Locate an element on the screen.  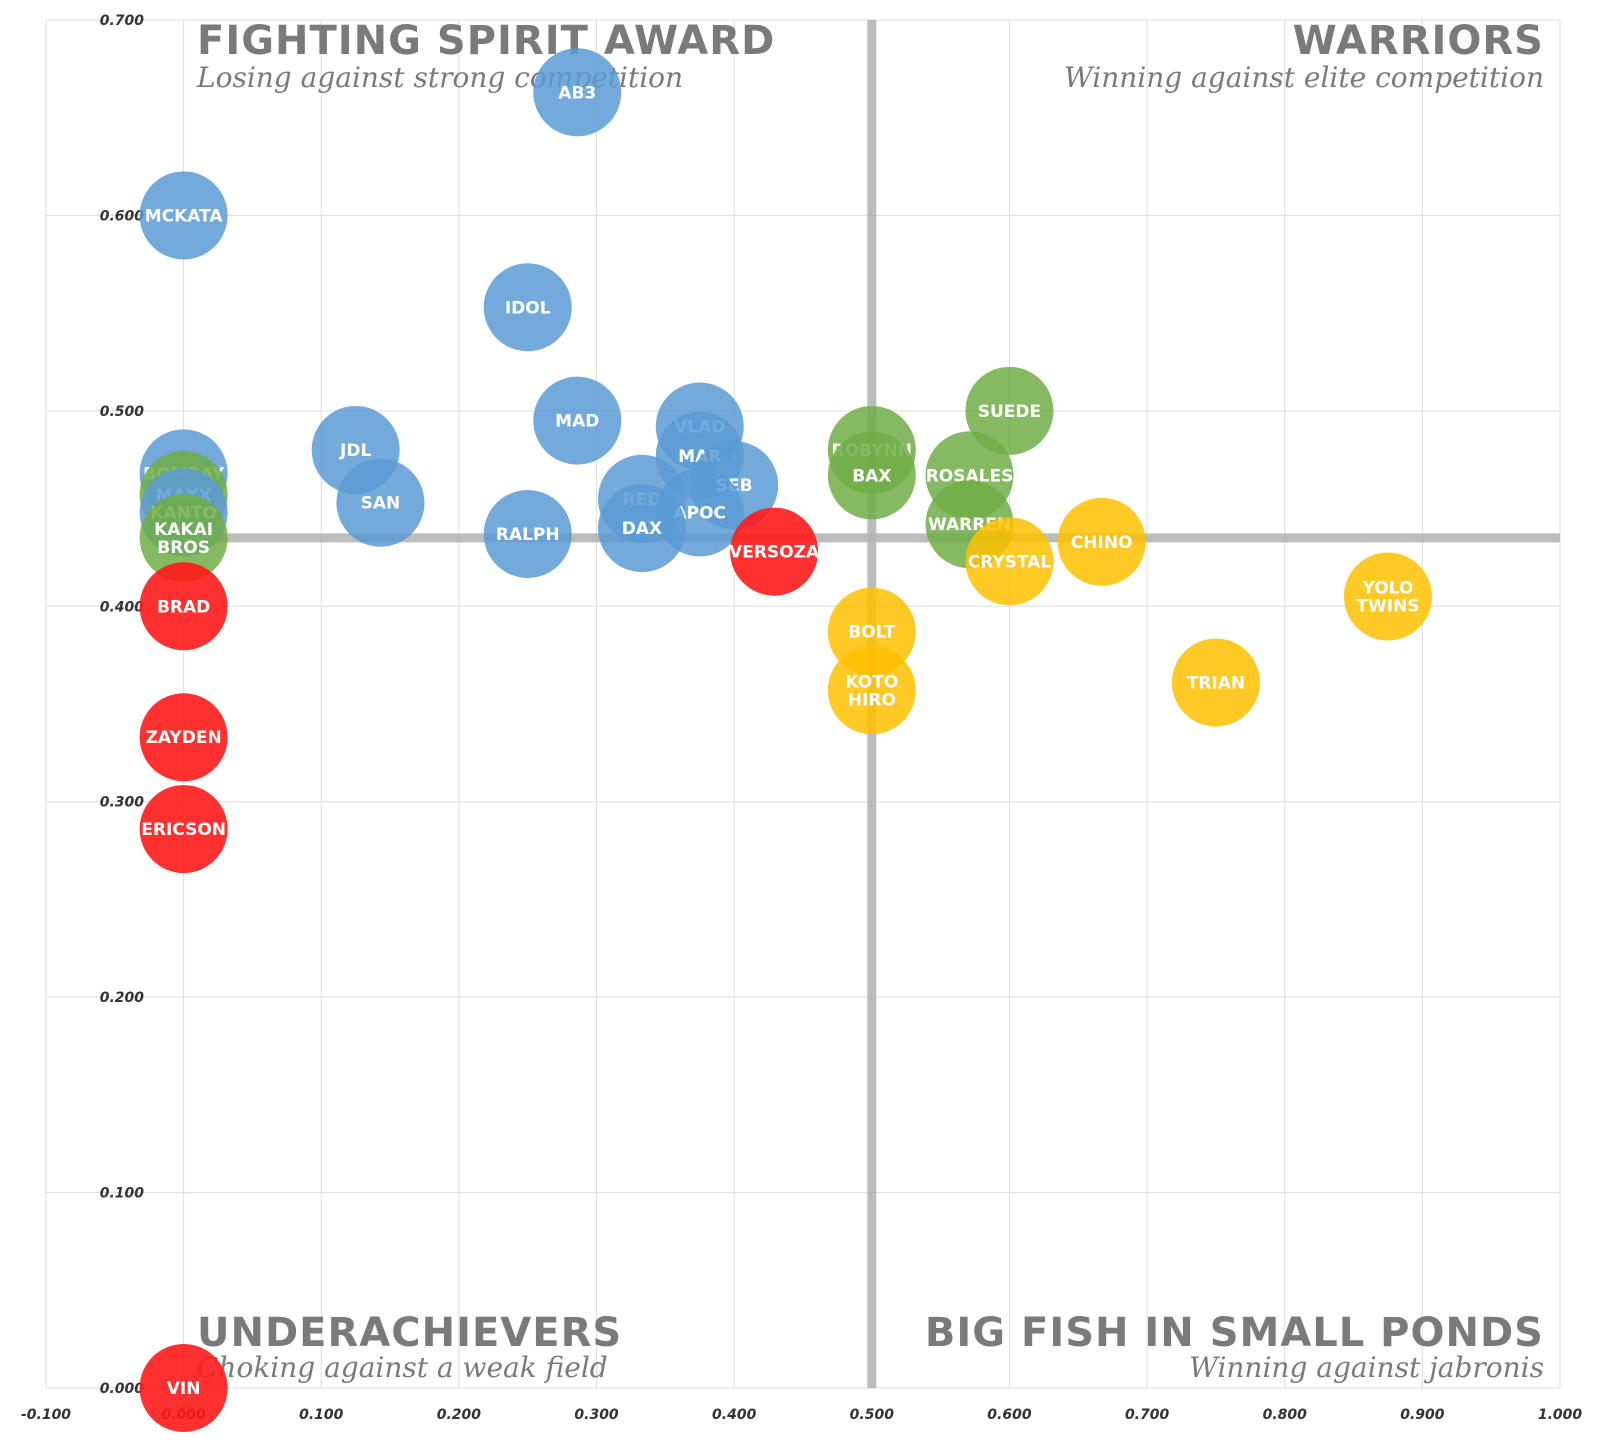
bubble-label: VERSOZA is located at coordinates (774, 553).